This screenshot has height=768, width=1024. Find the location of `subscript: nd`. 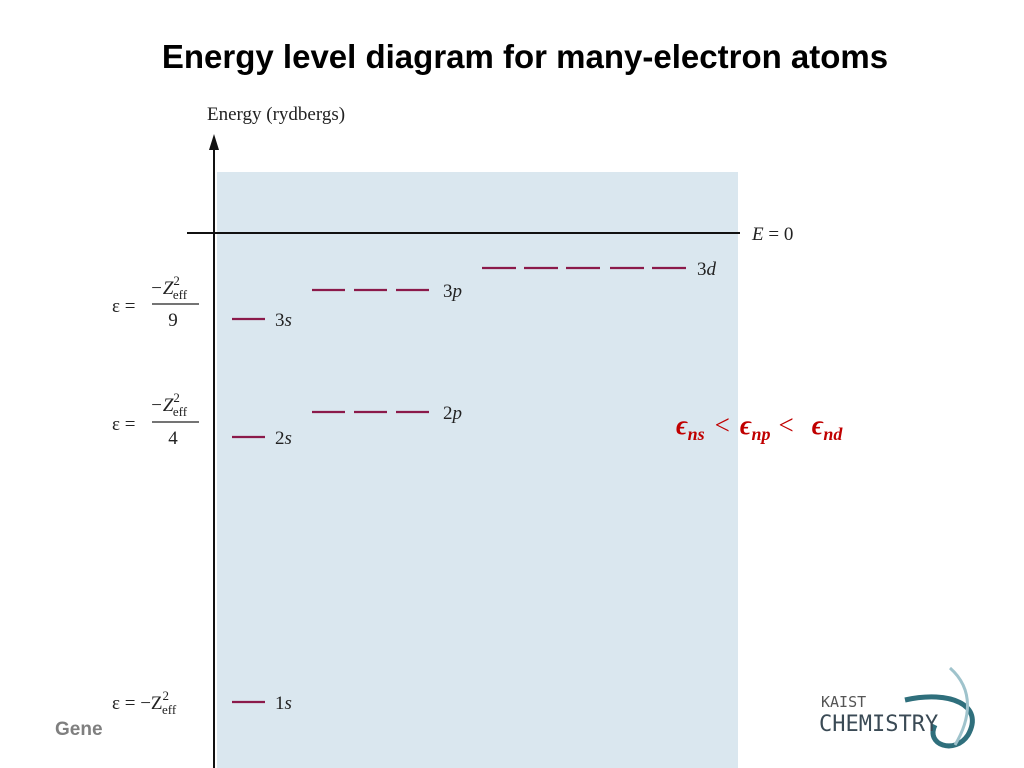

subscript: nd is located at coordinates (833, 434).